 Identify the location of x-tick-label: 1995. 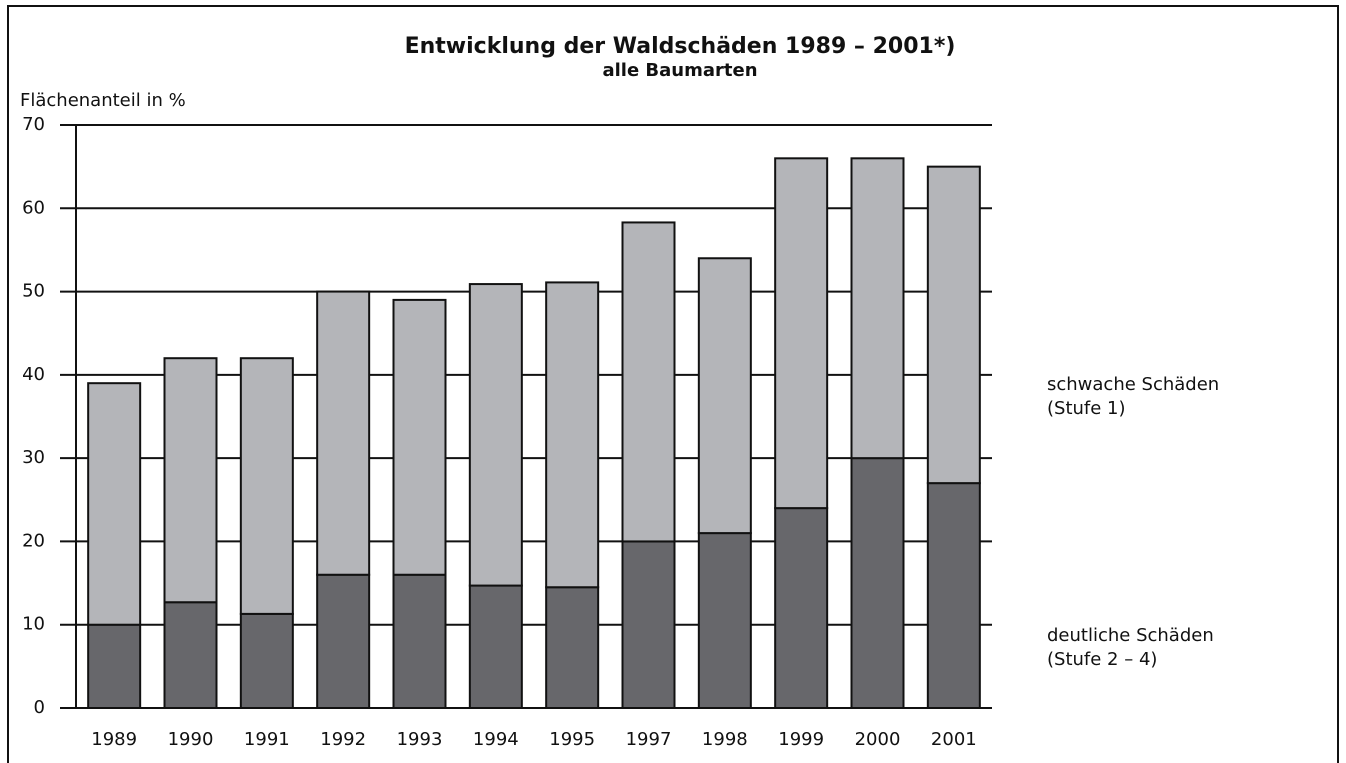
(572, 739).